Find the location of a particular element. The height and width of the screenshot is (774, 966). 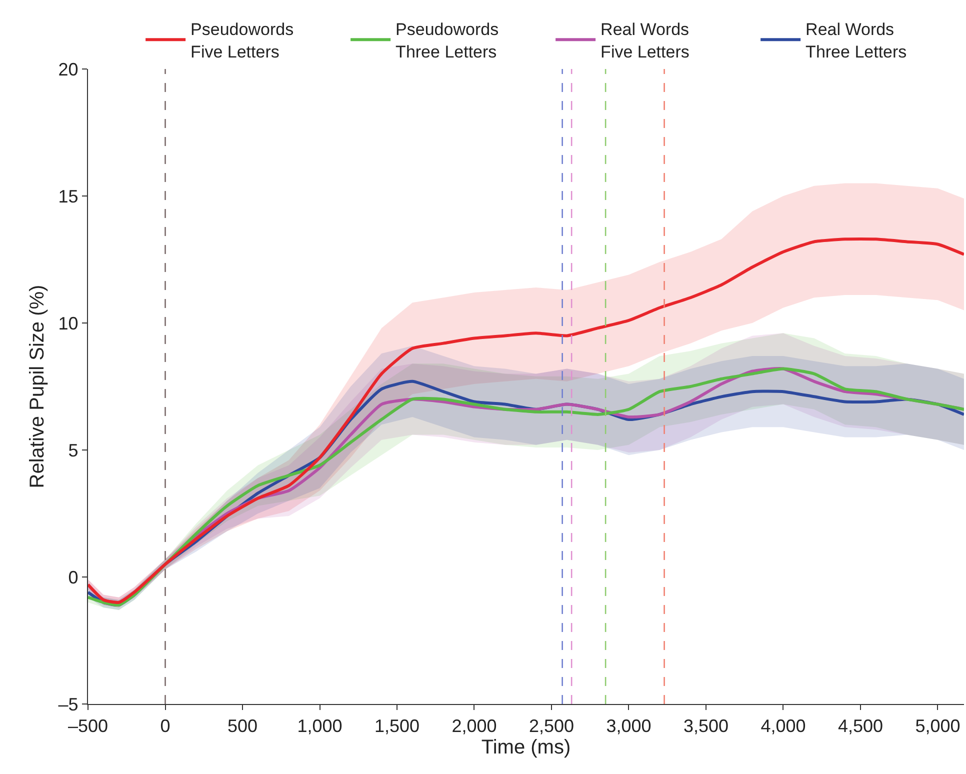

x-tick-label: 2,000 is located at coordinates (474, 726).